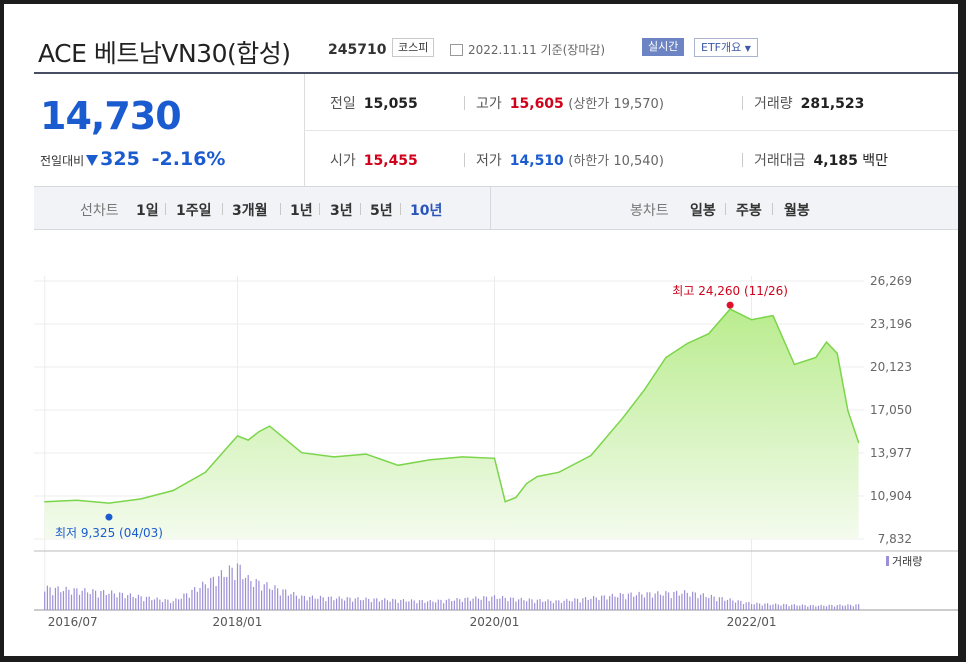 The height and width of the screenshot is (662, 966). Describe the element at coordinates (726, 47) in the screenshot. I see `etf-overview-button: ETF개요 ▼` at that location.